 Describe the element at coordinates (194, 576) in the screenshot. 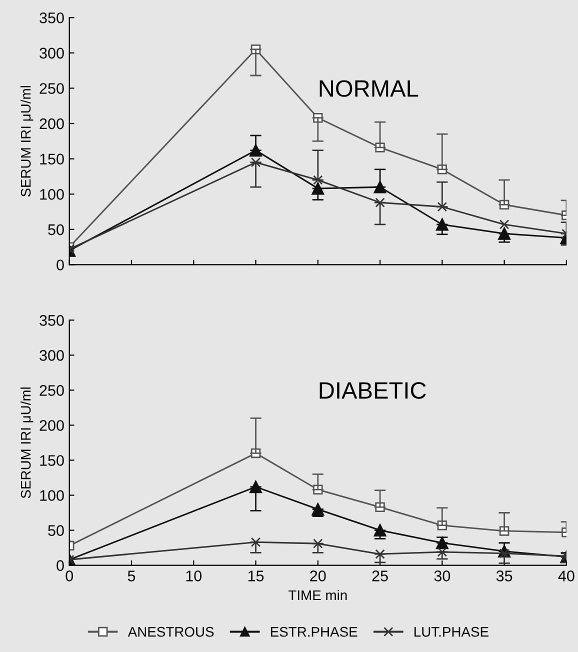

I see `x-tick-label: 10` at that location.